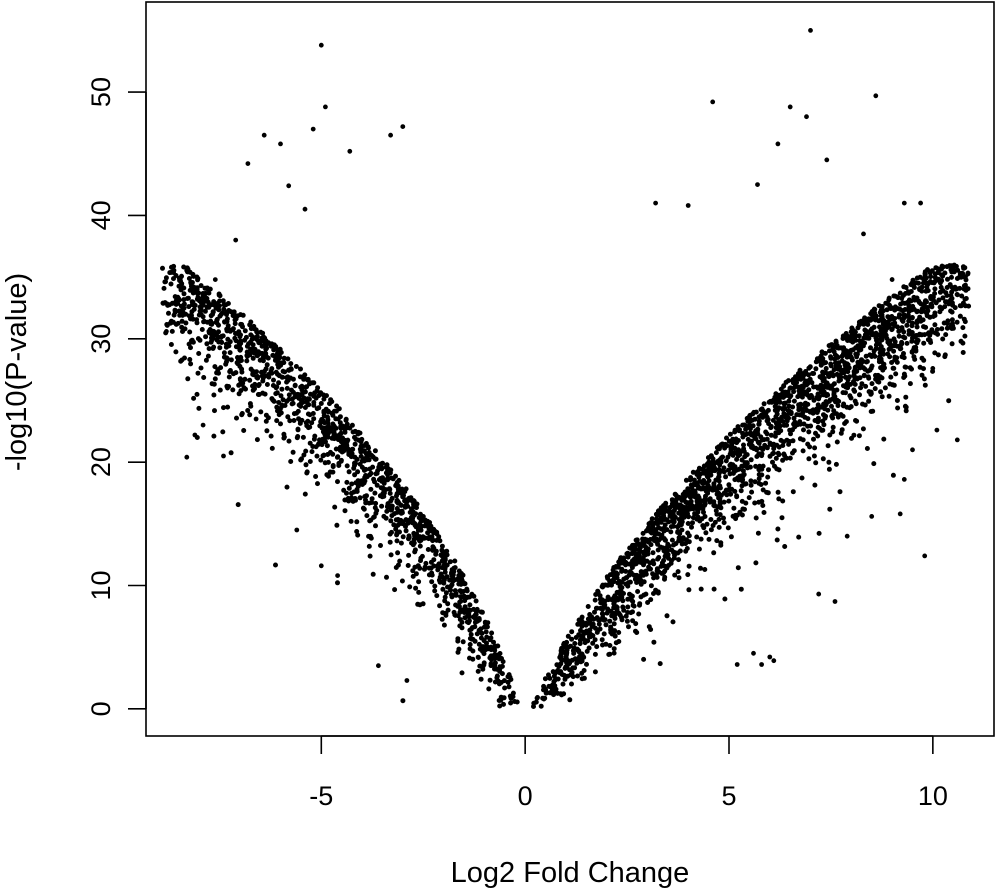  Describe the element at coordinates (101, 462) in the screenshot. I see `y-tick-label: 20` at that location.